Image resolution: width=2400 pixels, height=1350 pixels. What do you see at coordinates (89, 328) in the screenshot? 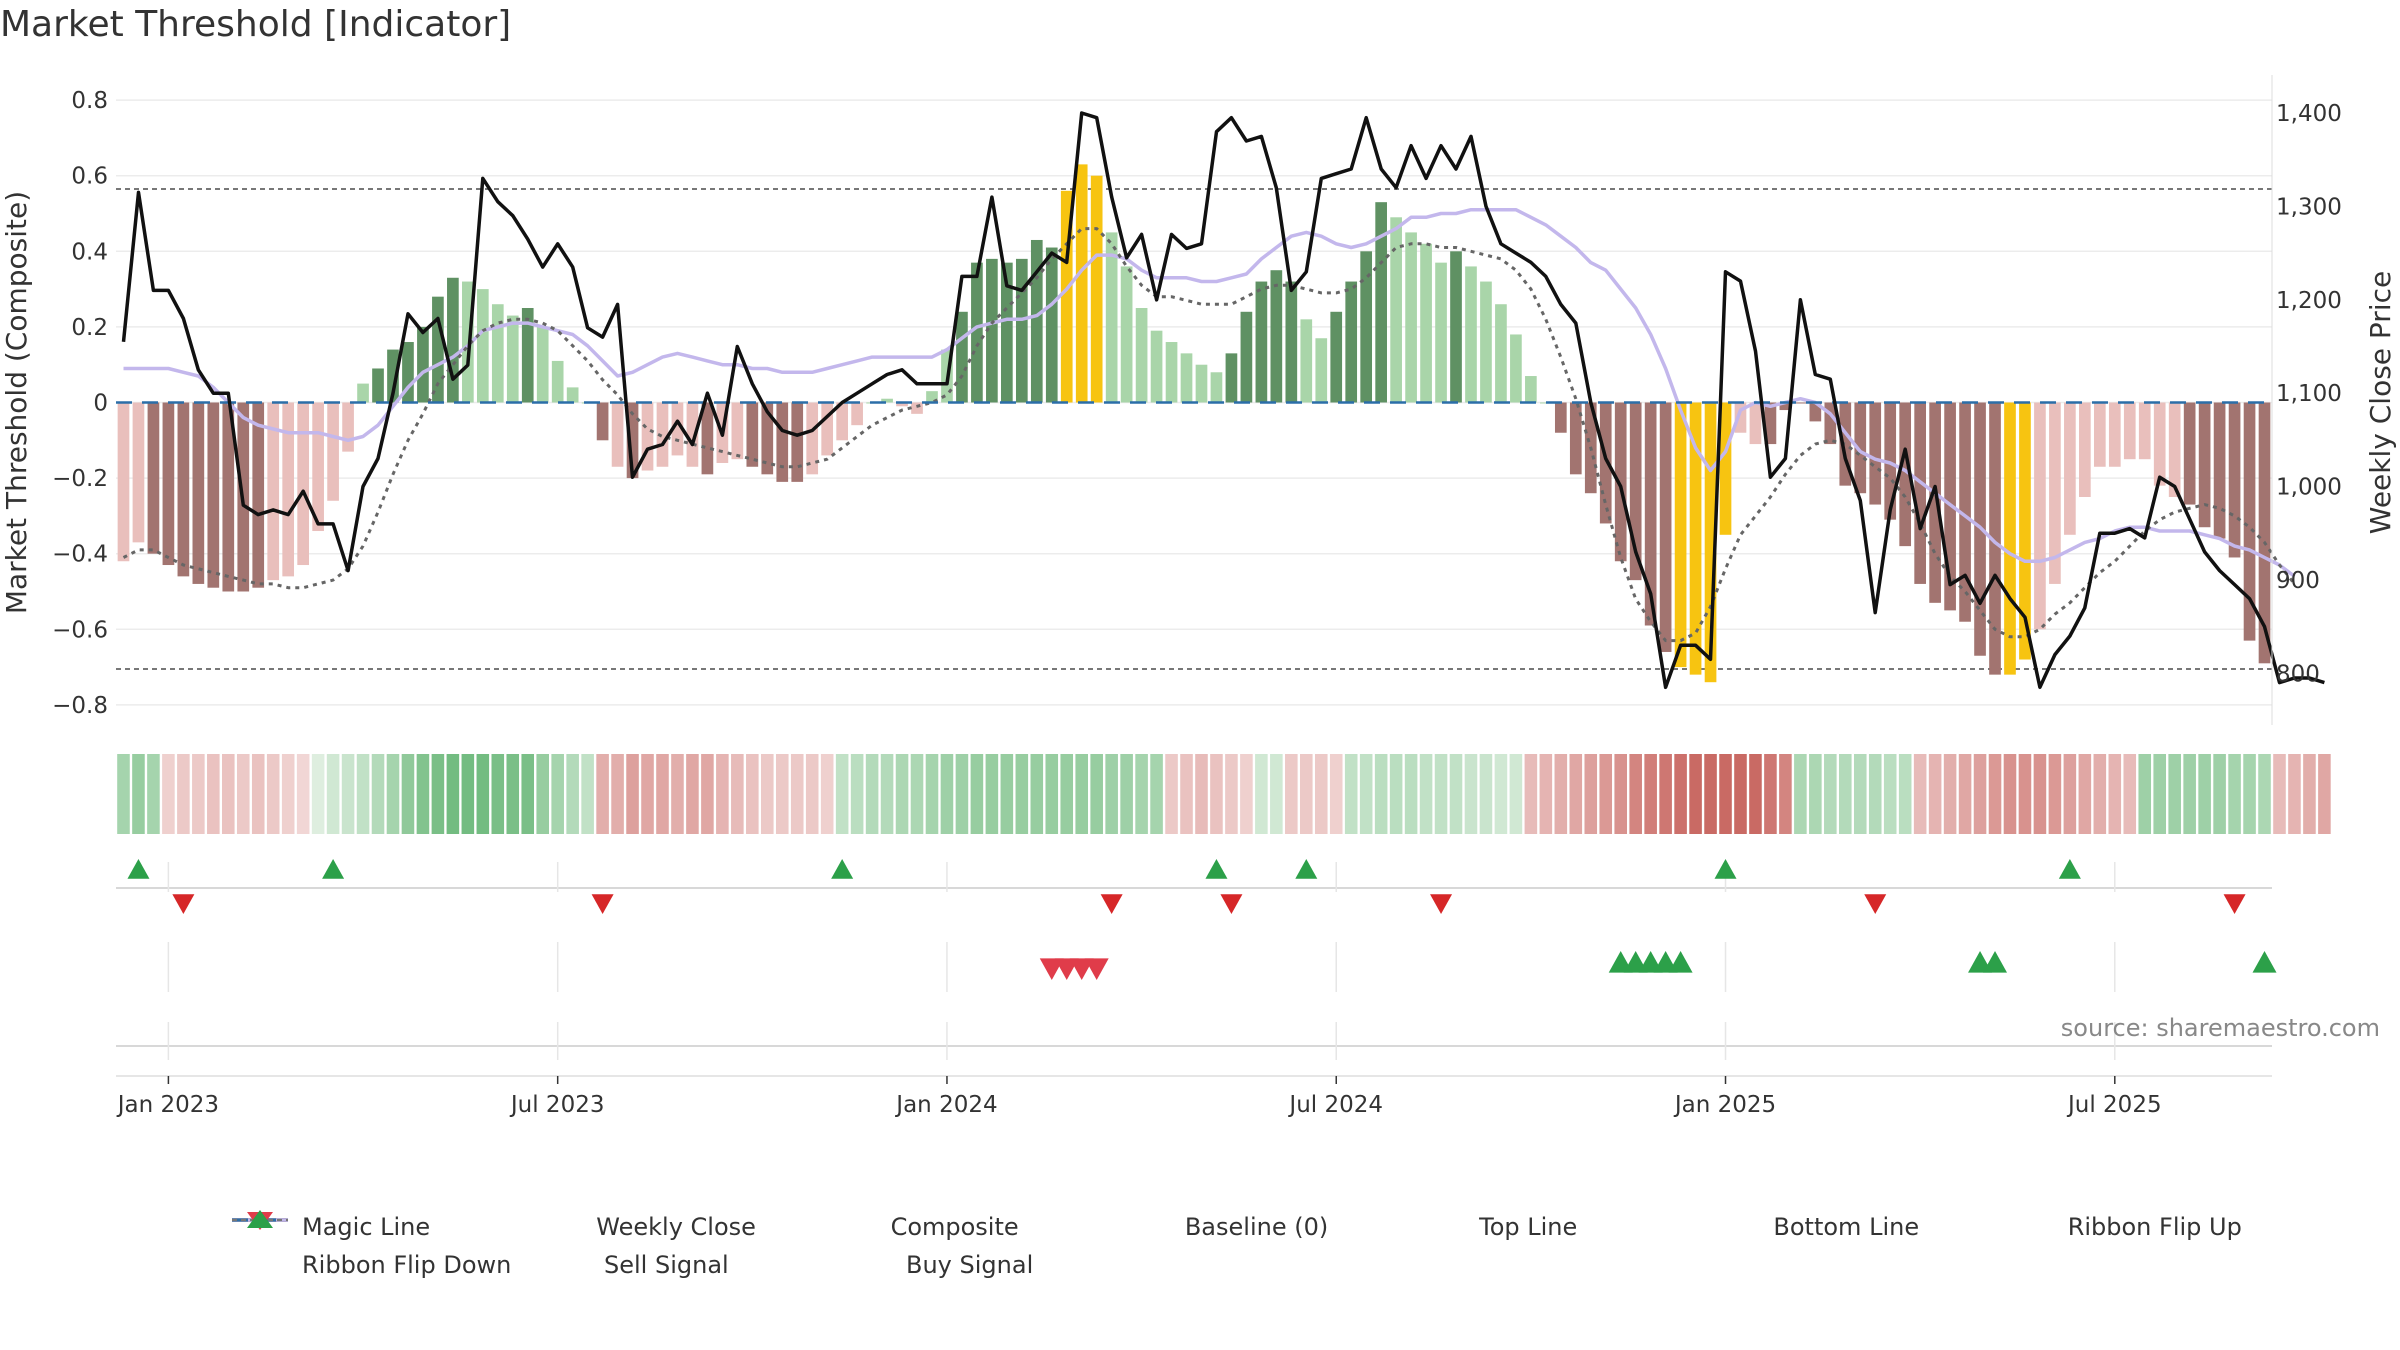
I see `y-tick-label: 0.2` at bounding box center [89, 328].